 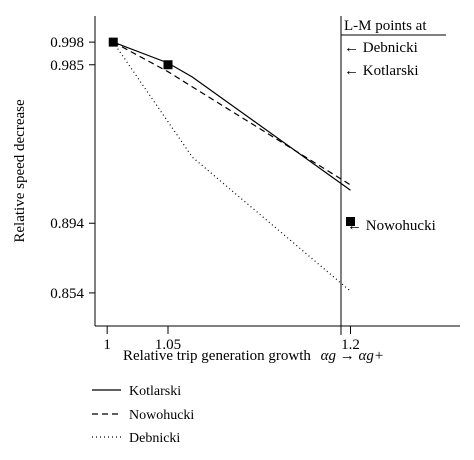 What do you see at coordinates (154, 438) in the screenshot?
I see `legend-label-debnicki: Debnicki` at bounding box center [154, 438].